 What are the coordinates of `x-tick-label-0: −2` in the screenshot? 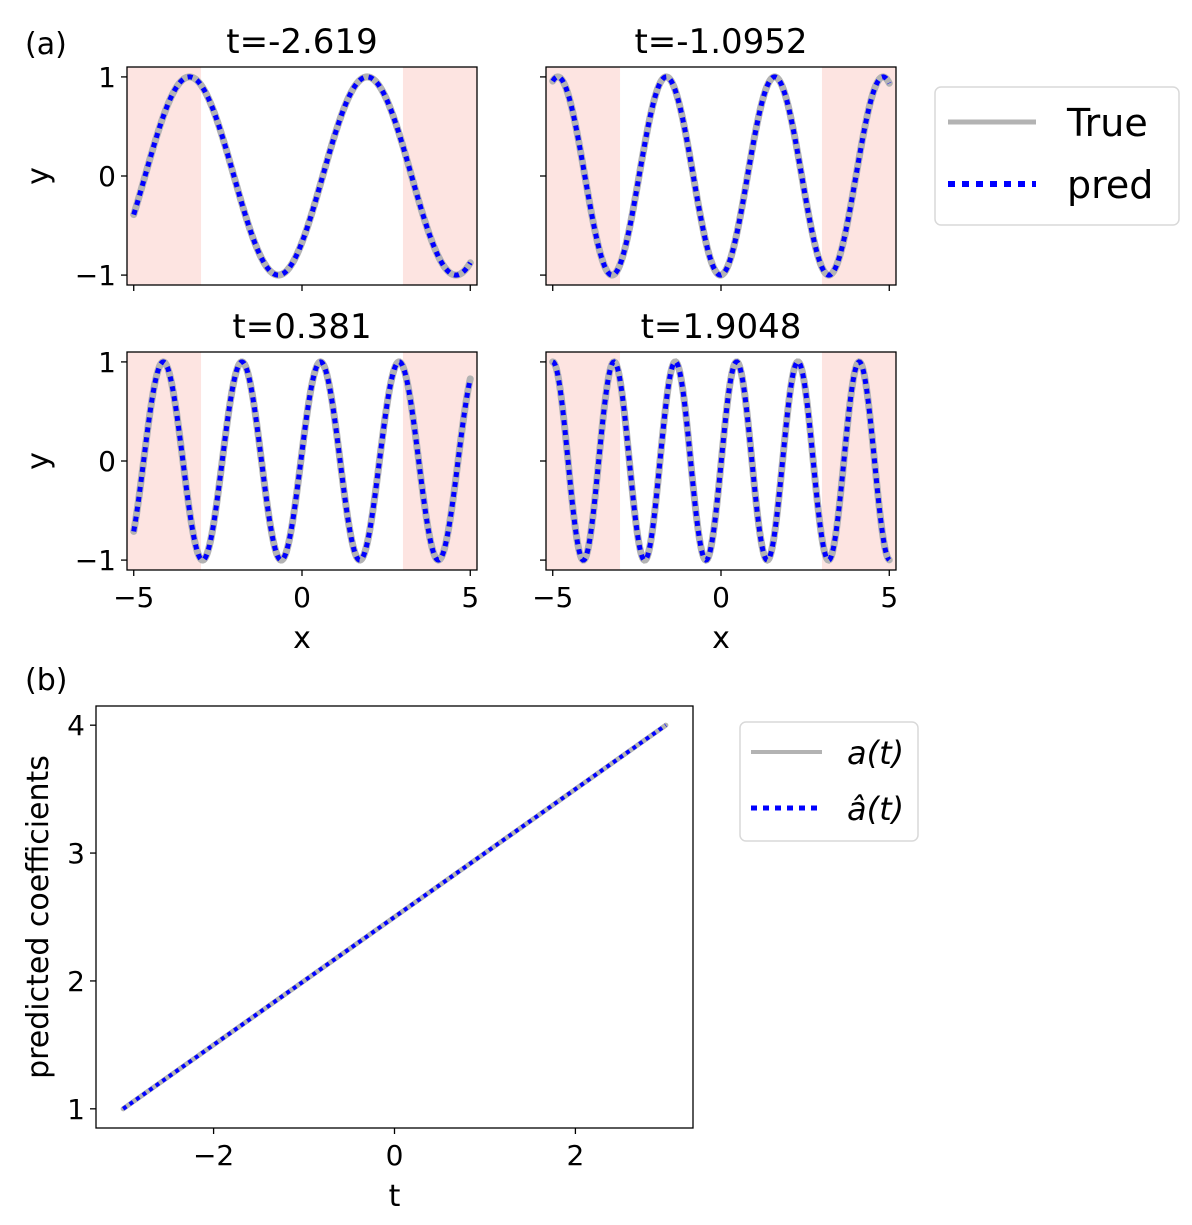 It's located at (213, 1155).